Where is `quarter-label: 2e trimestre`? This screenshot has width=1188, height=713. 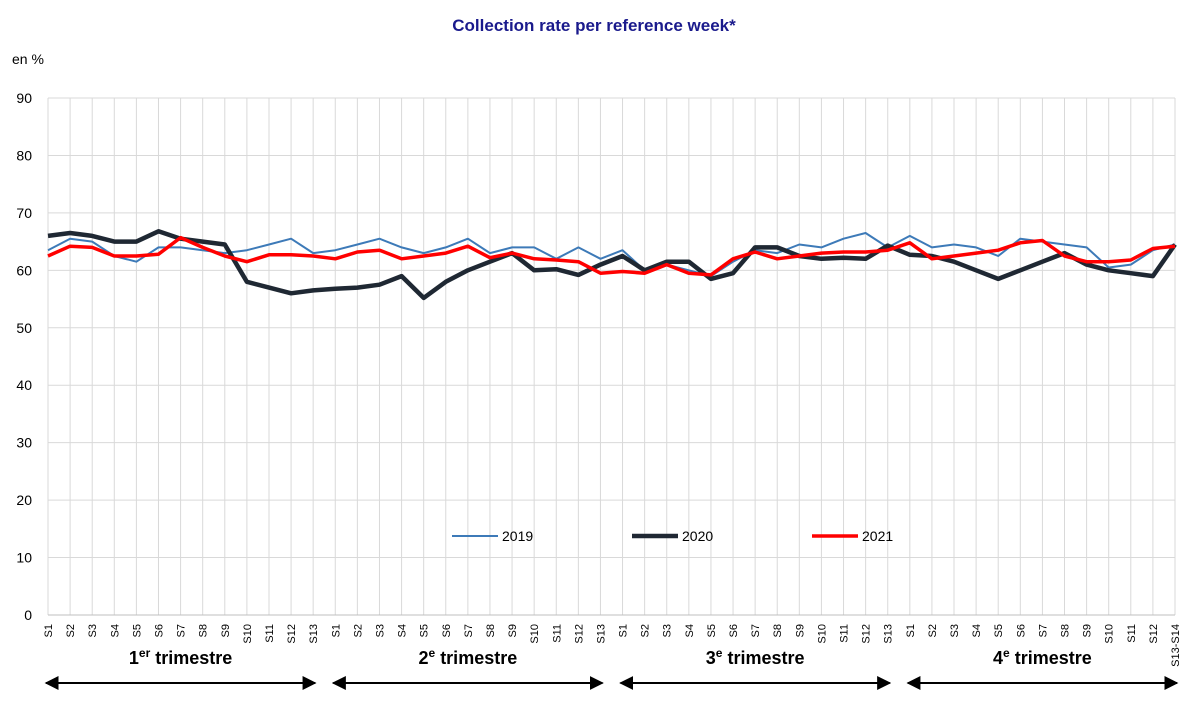
quarter-label: 2e trimestre is located at coordinates (467, 657).